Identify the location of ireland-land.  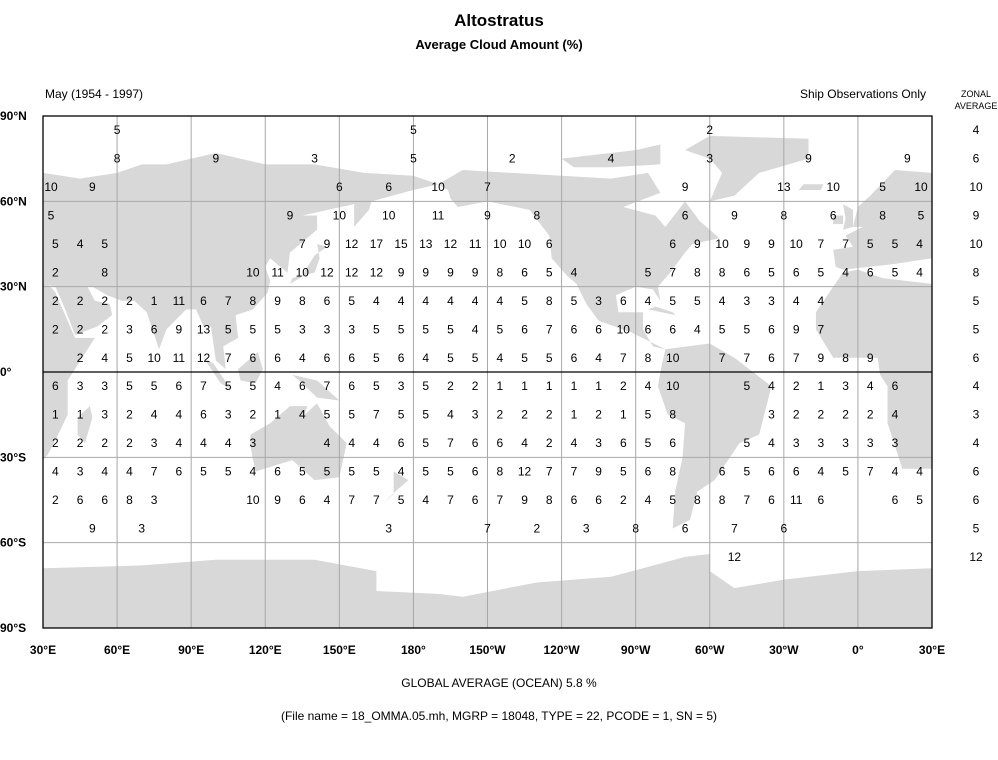
(838, 220).